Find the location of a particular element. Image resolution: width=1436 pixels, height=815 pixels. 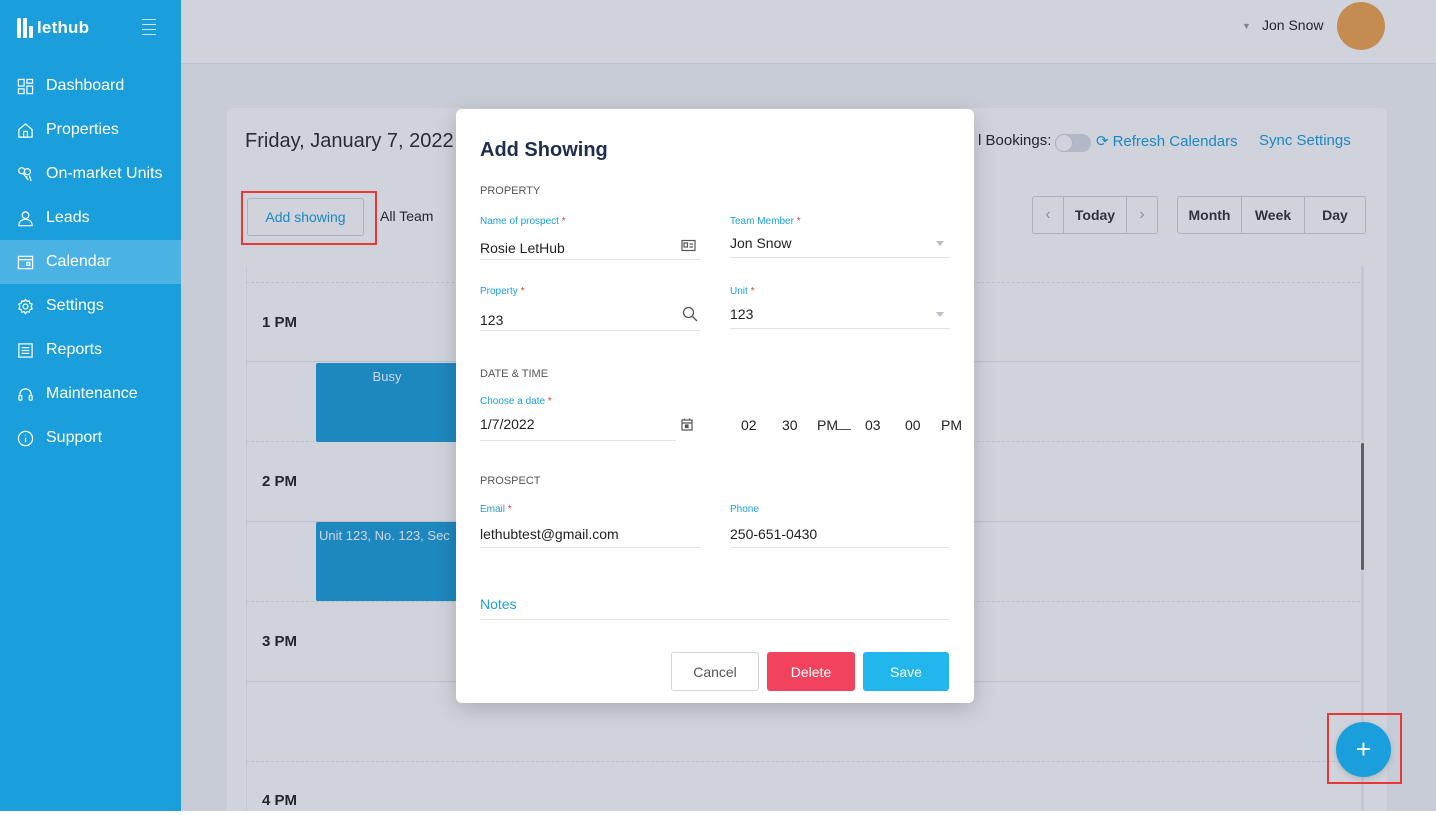

contact-card-icon is located at coordinates (688, 248).